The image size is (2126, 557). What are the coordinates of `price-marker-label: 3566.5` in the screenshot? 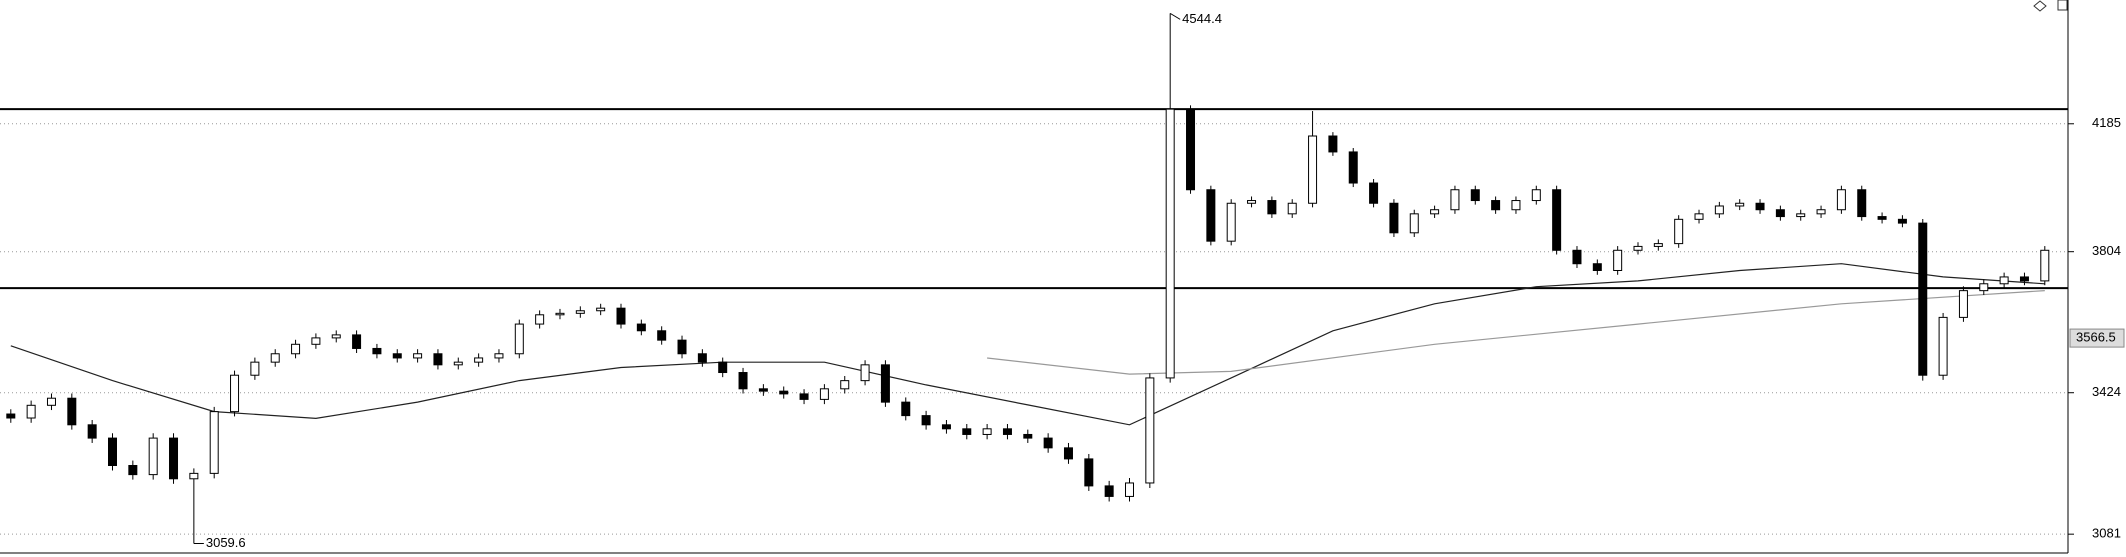 It's located at (2096, 337).